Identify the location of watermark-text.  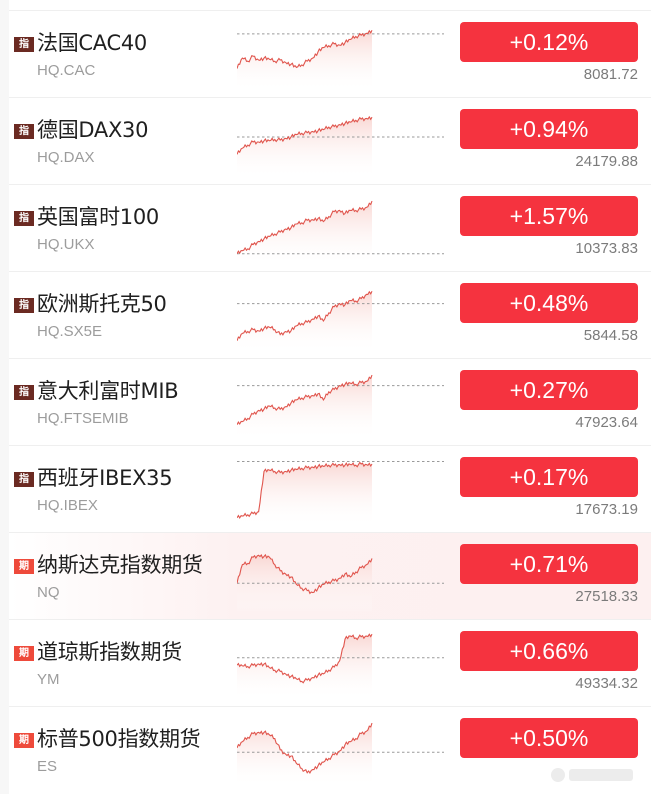
(601, 774).